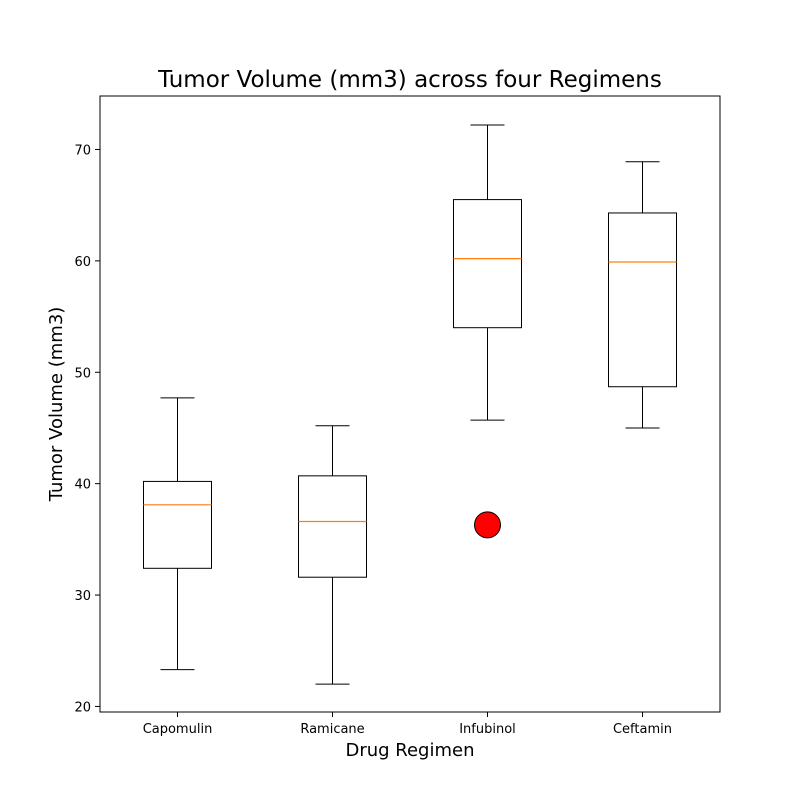 This screenshot has height=800, width=800. I want to click on y-tick-label: 50, so click(82, 373).